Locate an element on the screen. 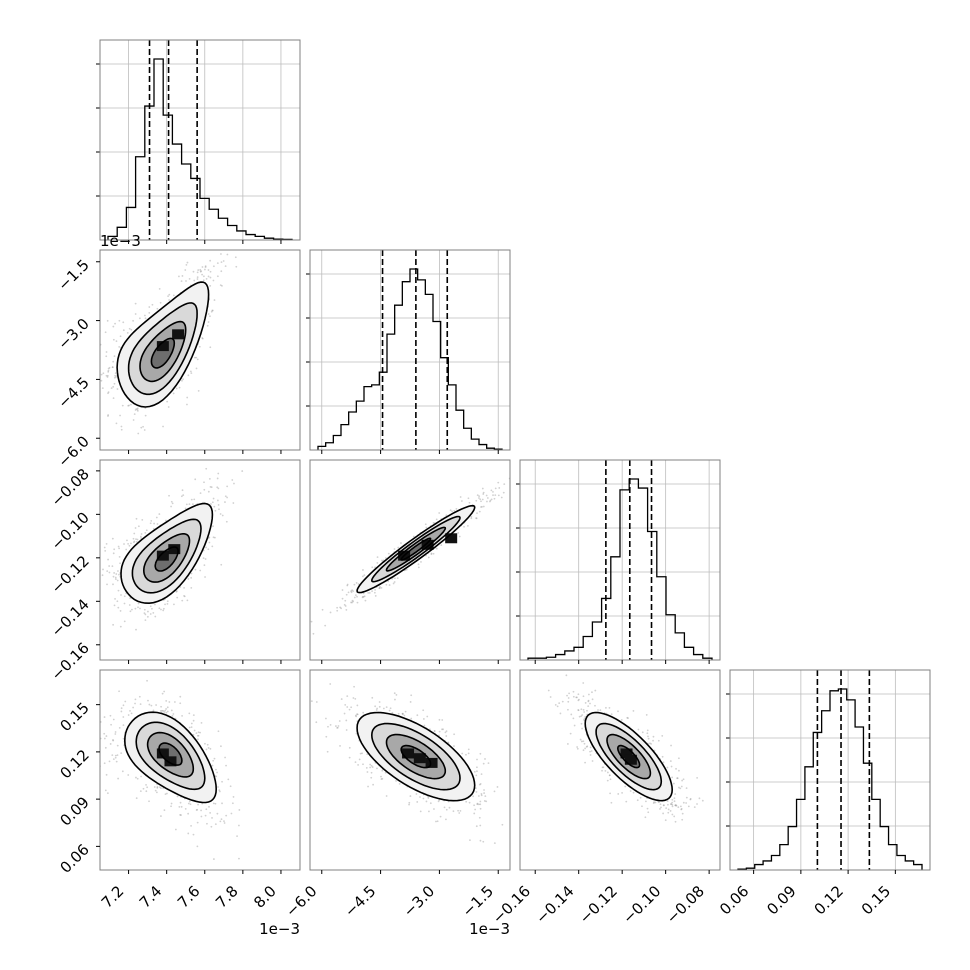 Image resolution: width=970 pixels, height=970 pixels. pair-content-p0-p3 is located at coordinates (170, 769).